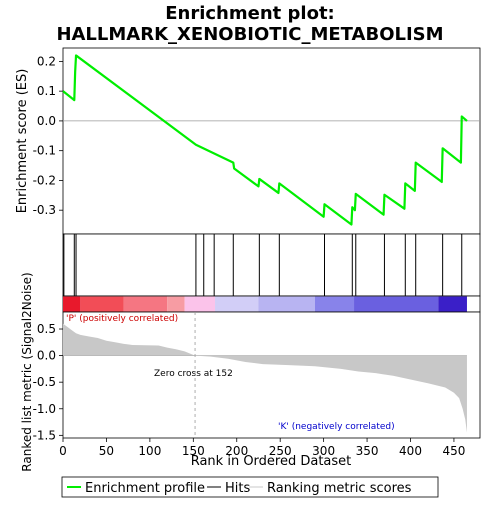  Describe the element at coordinates (339, 488) in the screenshot. I see `legend-label-metric: Ranking metric scores` at that location.